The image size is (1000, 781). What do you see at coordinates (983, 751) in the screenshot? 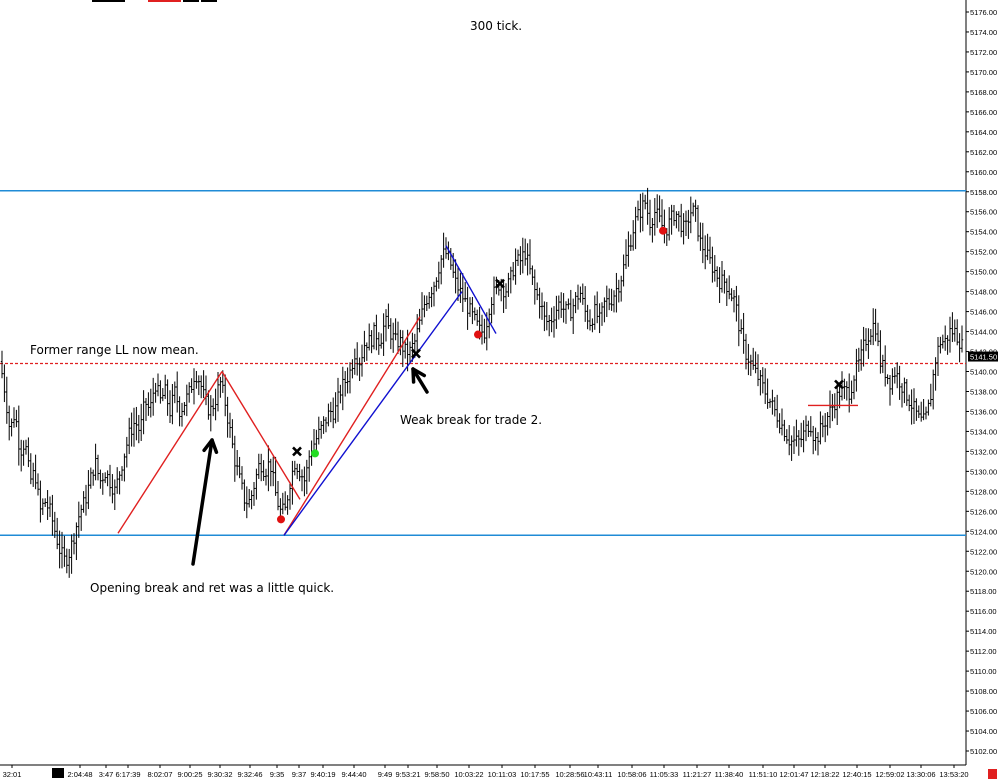
I see `y-tick-label: 5102.00` at bounding box center [983, 751].